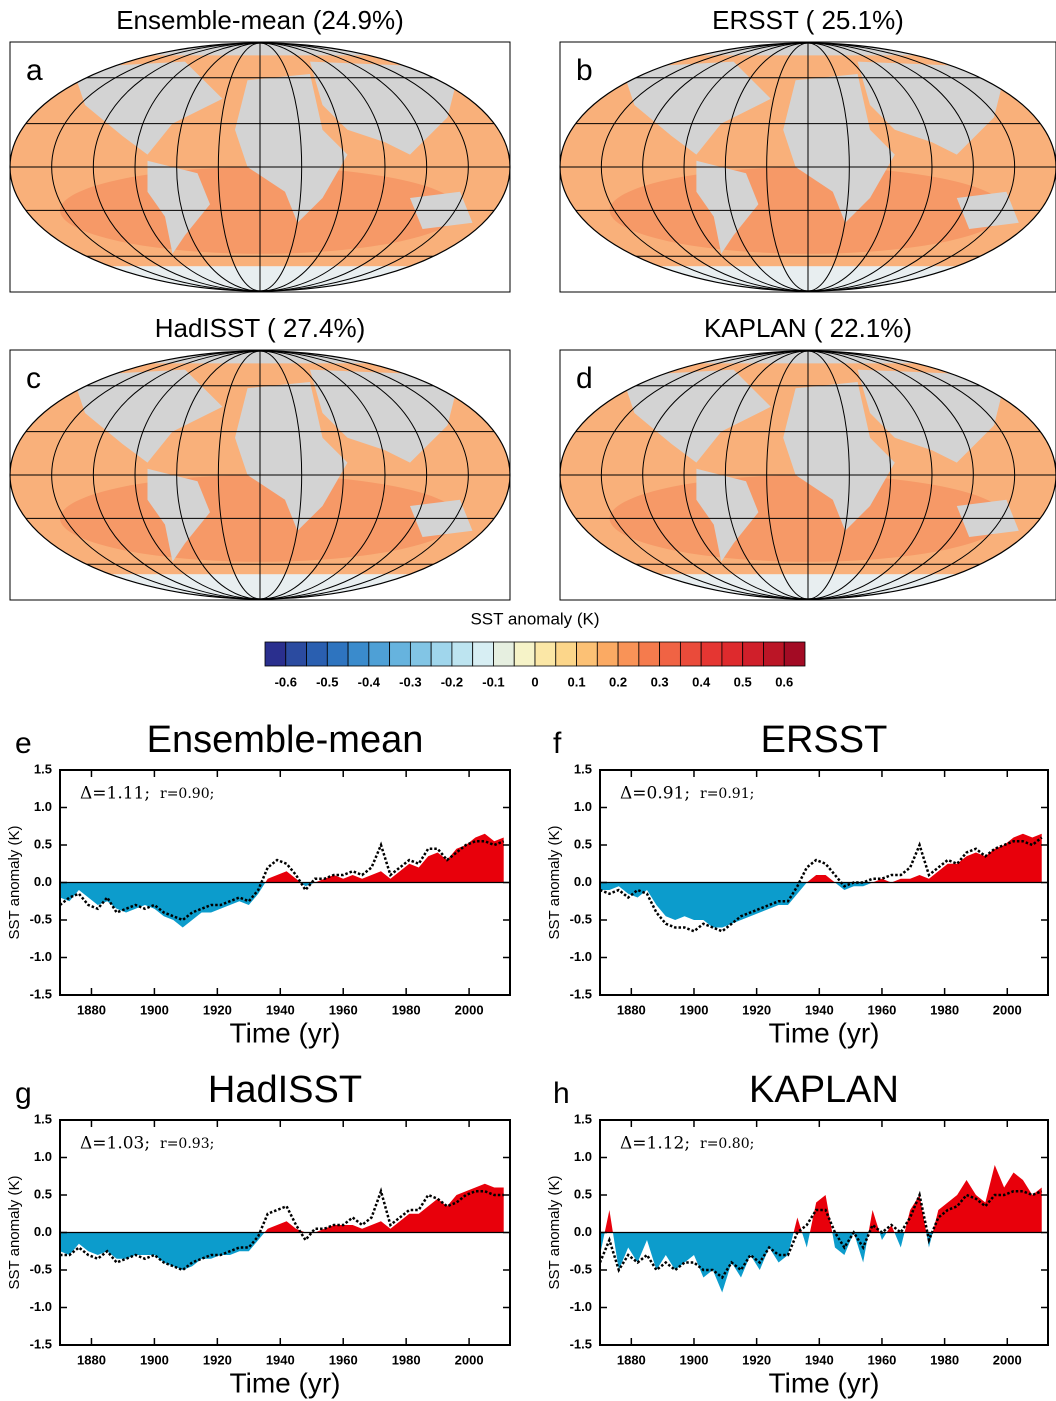  What do you see at coordinates (327, 681) in the screenshot?
I see `colorbar-tick-label: -0.5` at bounding box center [327, 681].